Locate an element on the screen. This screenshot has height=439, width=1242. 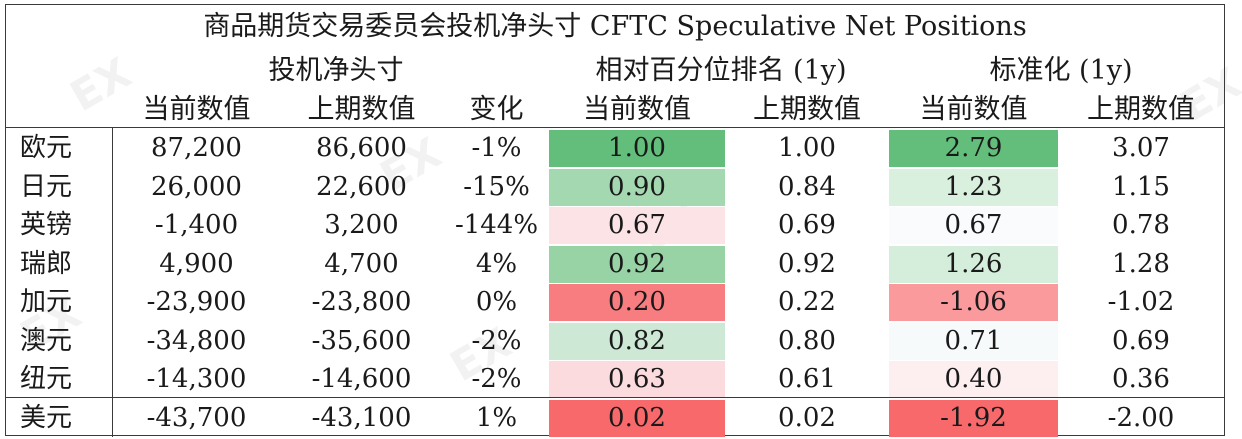
cell-std-prev: -2.00 is located at coordinates (1141, 417).